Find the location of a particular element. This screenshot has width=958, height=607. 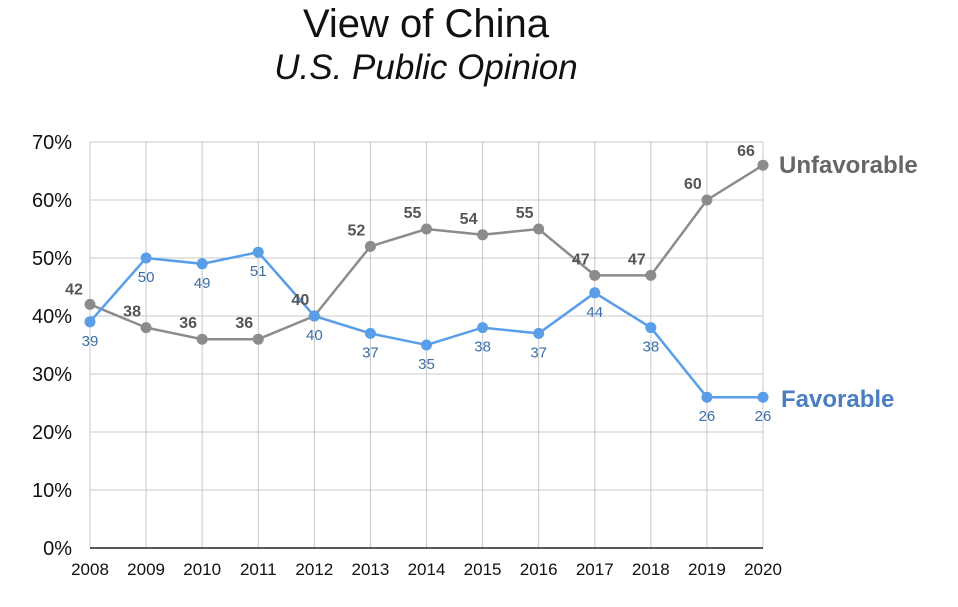

y-axis-ticks: 0% 10% 20% 30% 40% 50% 60% 70% is located at coordinates (52, 346).